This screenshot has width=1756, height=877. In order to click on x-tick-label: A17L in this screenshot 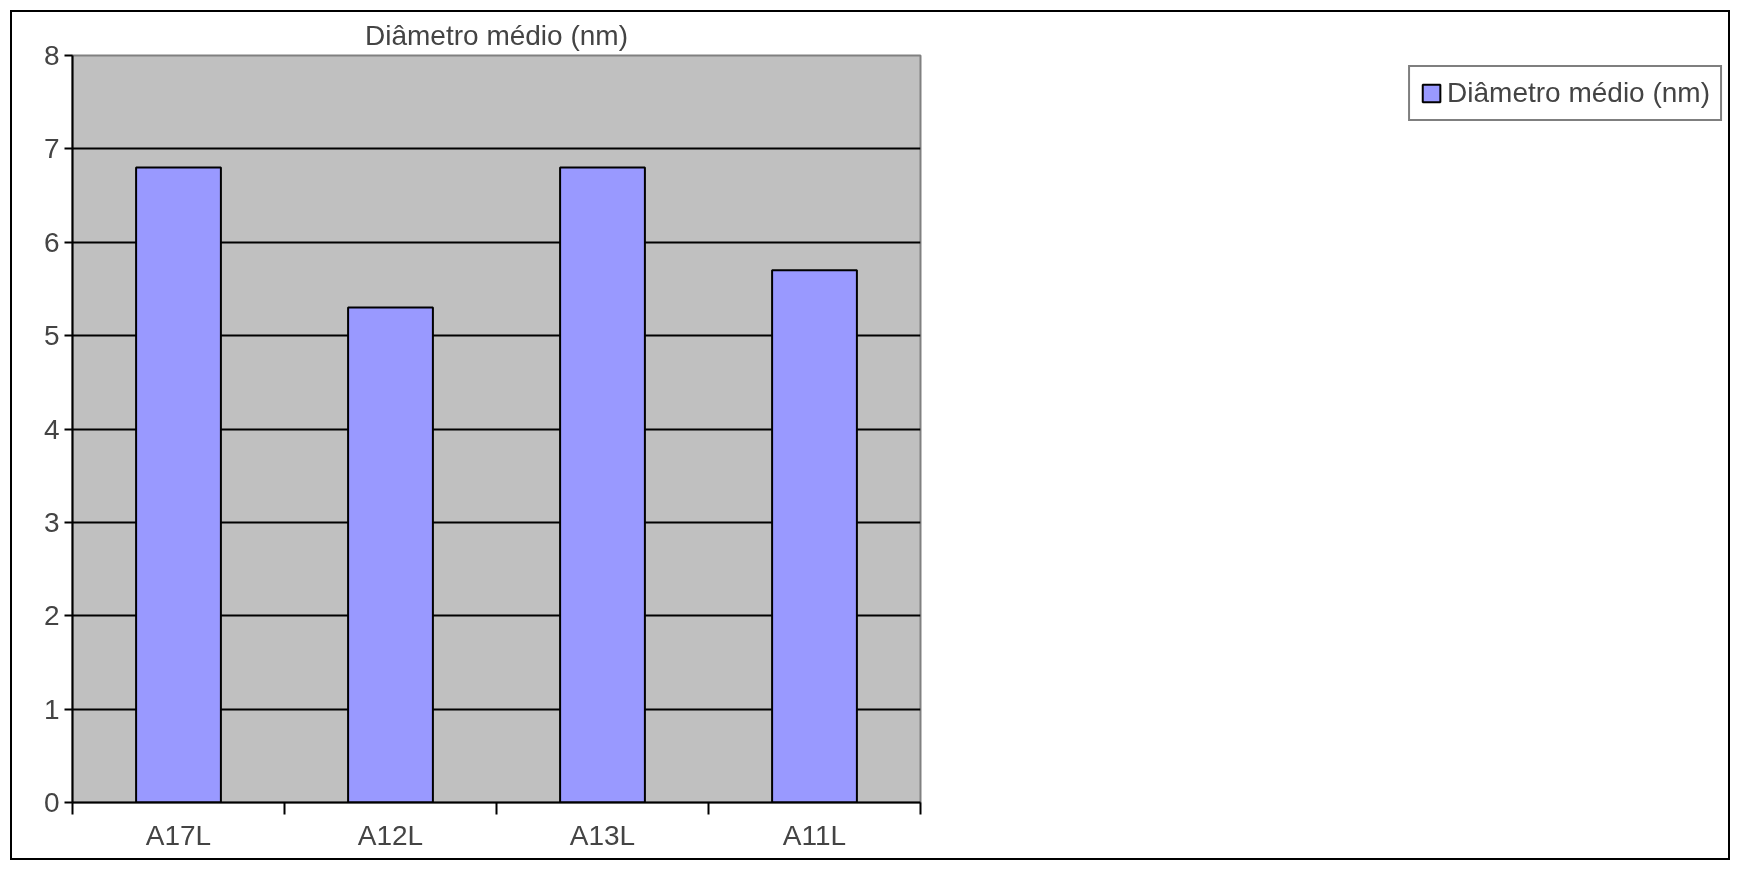, I will do `click(178, 835)`.